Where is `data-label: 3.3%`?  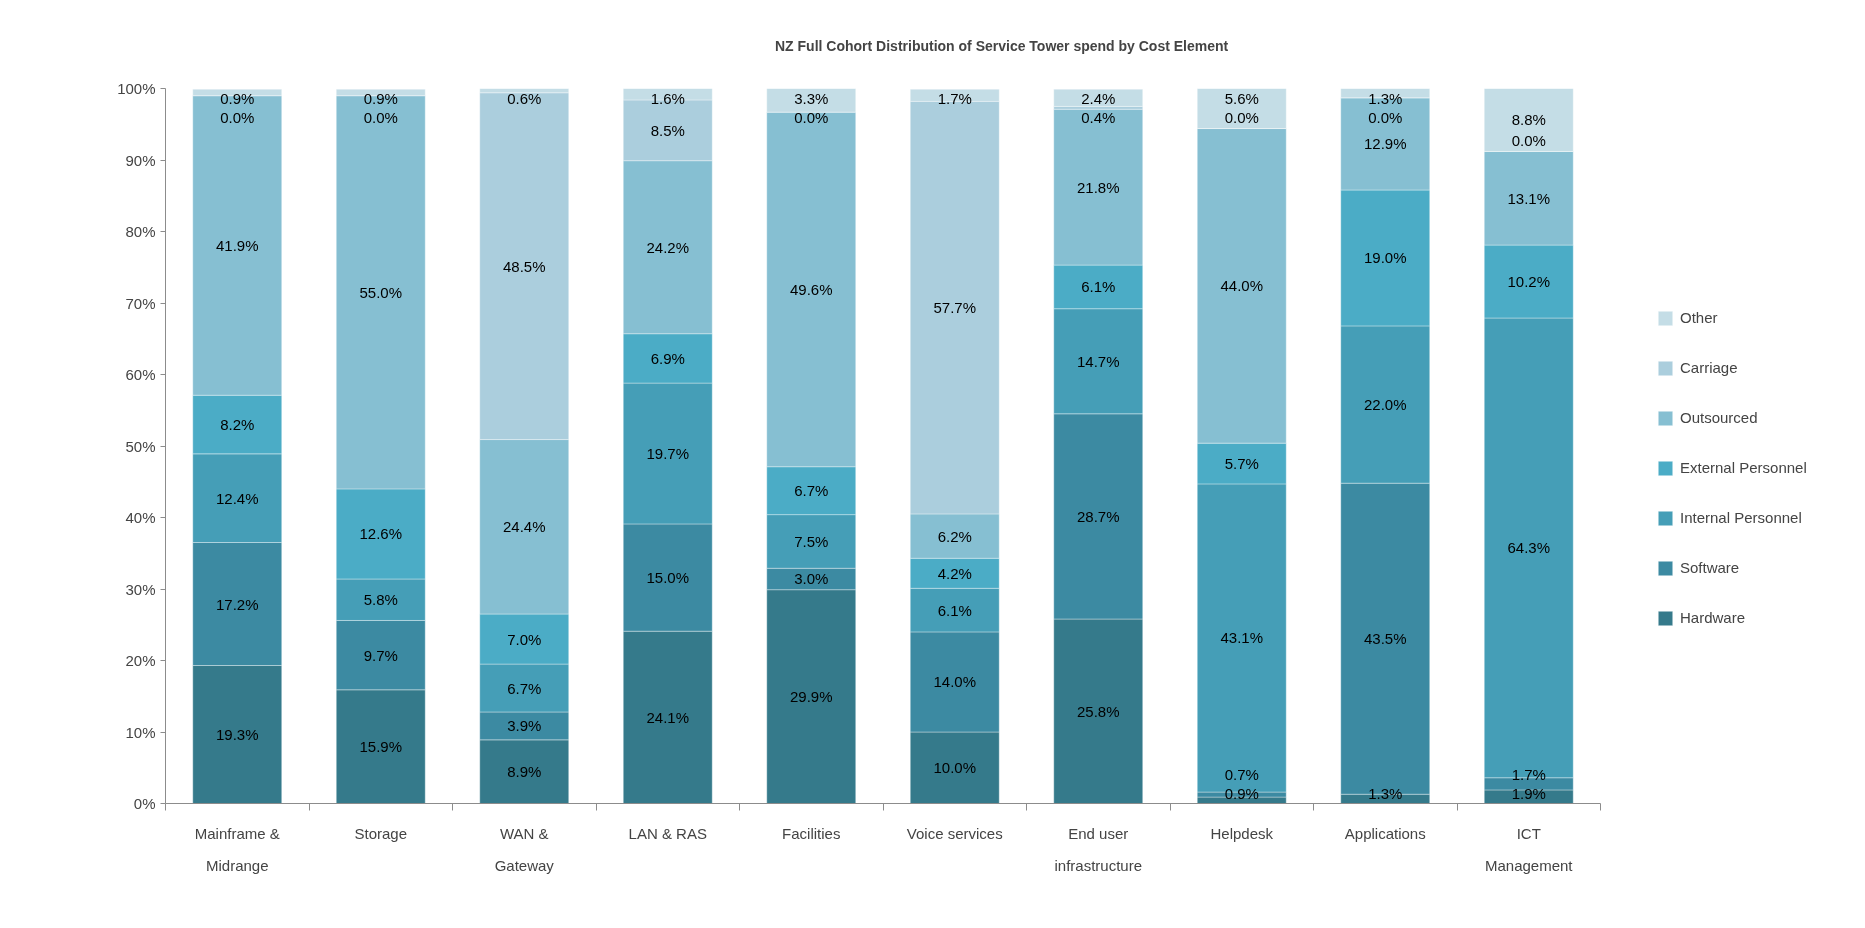
data-label: 3.3% is located at coordinates (811, 98).